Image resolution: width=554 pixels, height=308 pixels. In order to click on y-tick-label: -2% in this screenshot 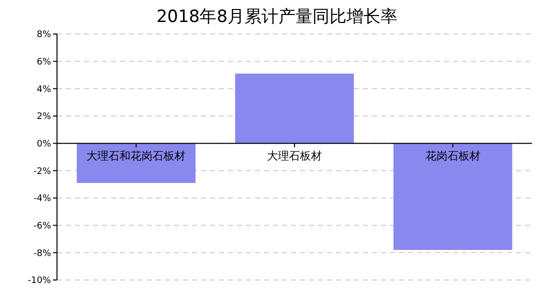, I will do `click(42, 171)`.